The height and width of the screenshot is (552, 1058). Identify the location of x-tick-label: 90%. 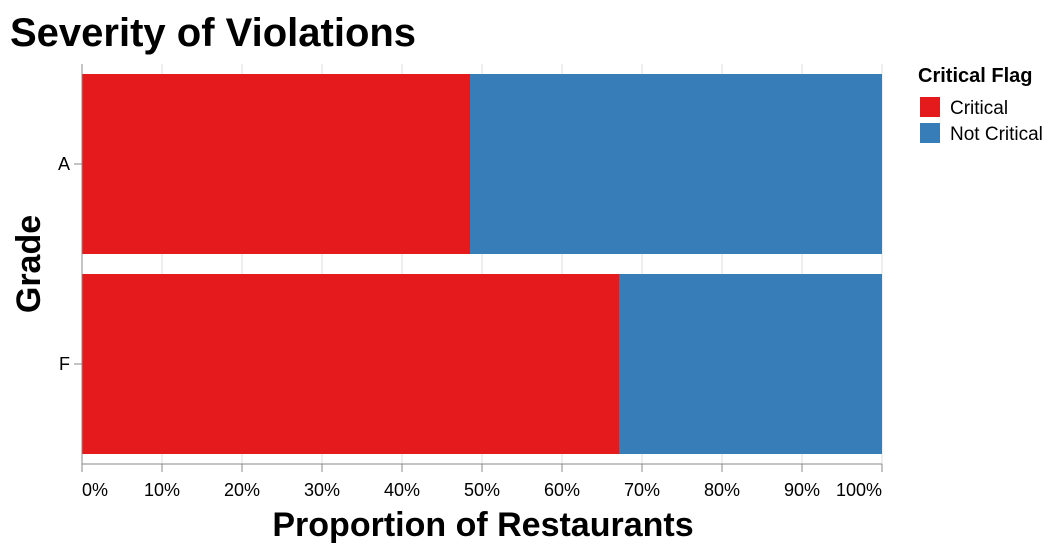
(802, 490).